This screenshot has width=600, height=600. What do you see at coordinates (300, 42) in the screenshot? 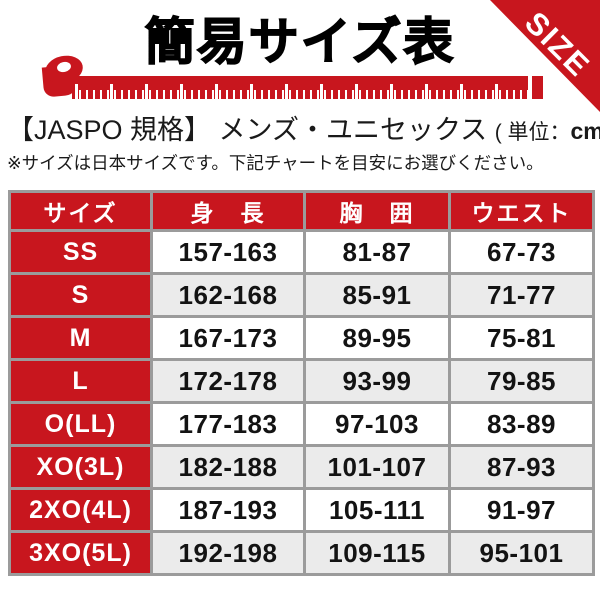
I see `page-title: 簡易サイズ表` at bounding box center [300, 42].